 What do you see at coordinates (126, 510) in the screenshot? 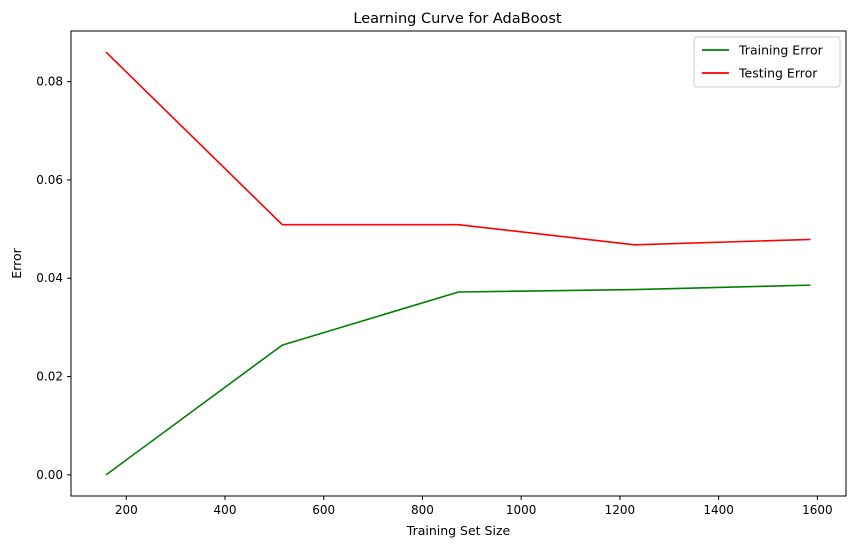
I see `x-tick-label: 200` at bounding box center [126, 510].